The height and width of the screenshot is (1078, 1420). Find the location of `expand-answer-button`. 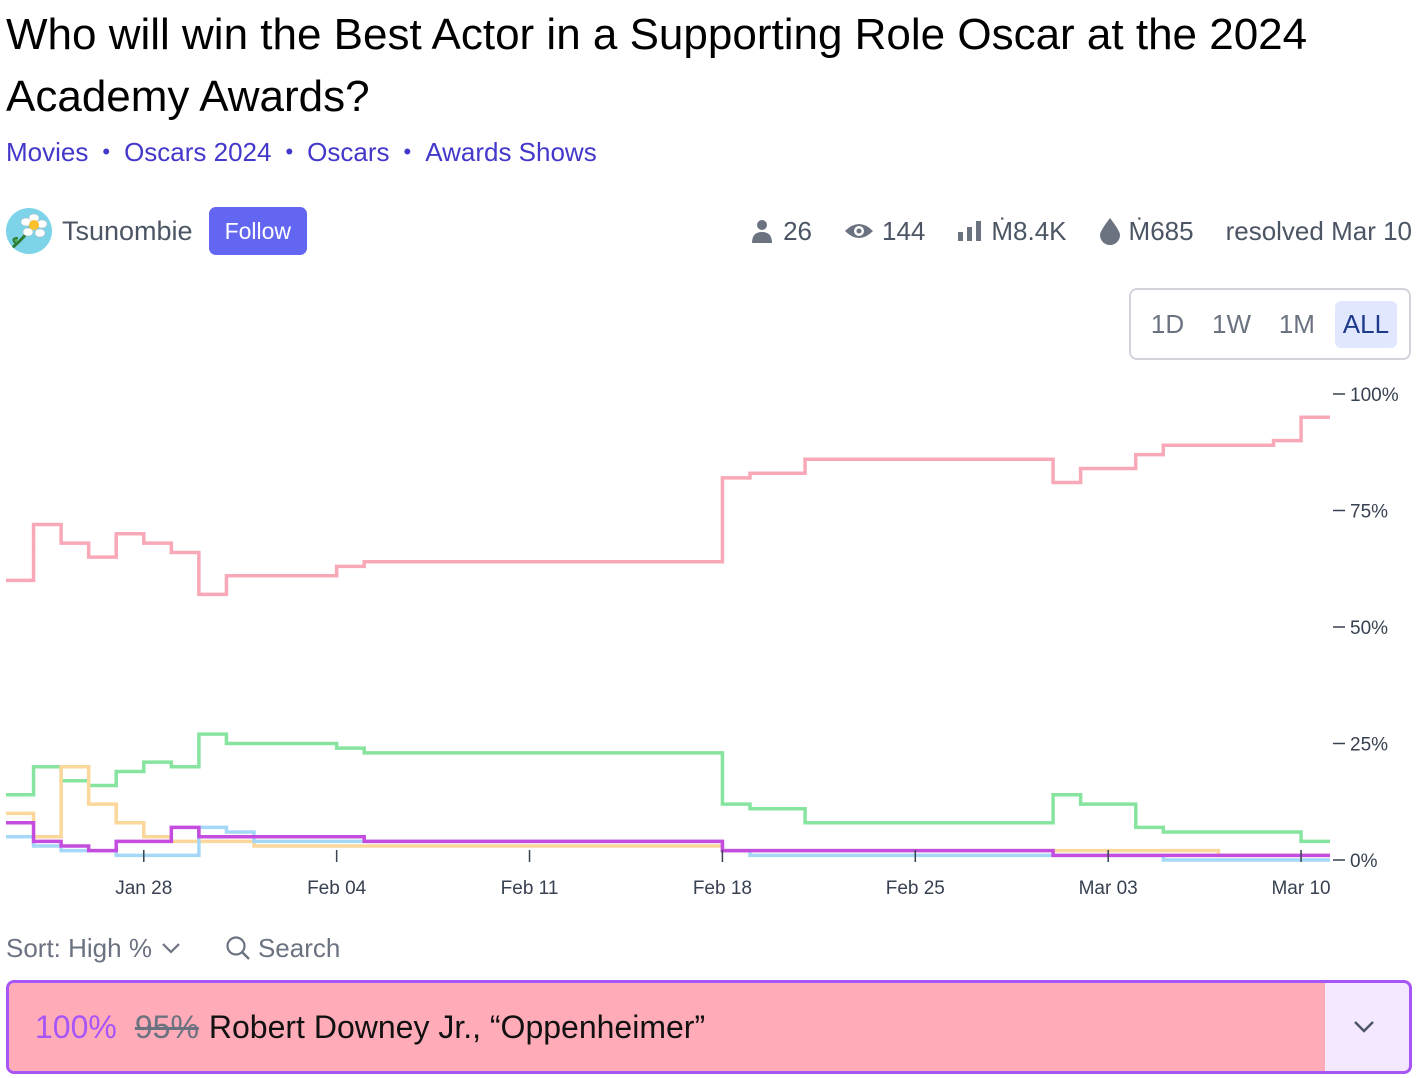

expand-answer-button is located at coordinates (1364, 1028).